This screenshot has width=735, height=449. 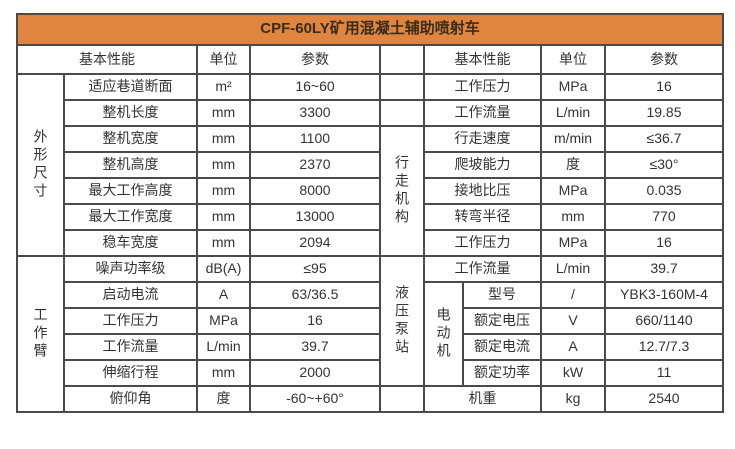 What do you see at coordinates (130, 87) in the screenshot?
I see `name-cell: 适应巷道断面` at bounding box center [130, 87].